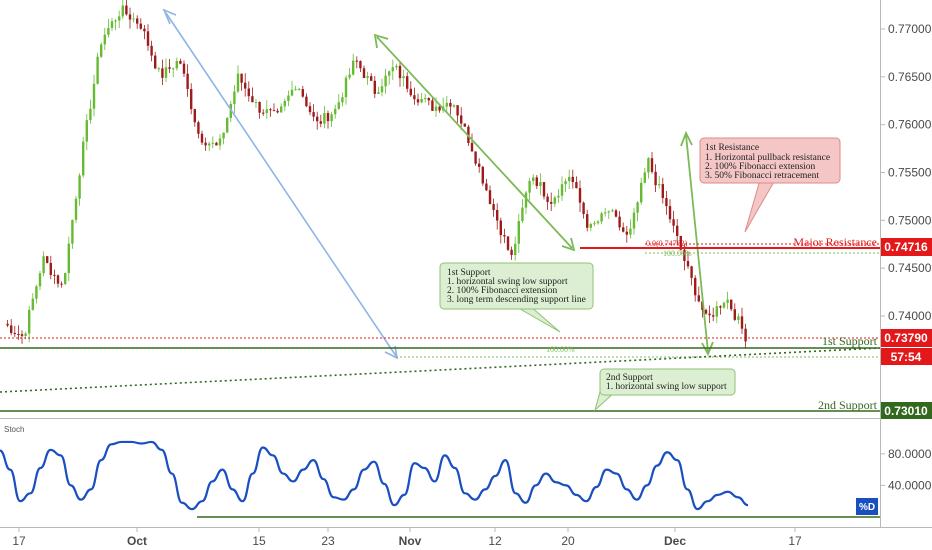 This screenshot has height=550, width=932. What do you see at coordinates (568, 244) in the screenshot?
I see `green-arrow-1-head-bottom` at bounding box center [568, 244].